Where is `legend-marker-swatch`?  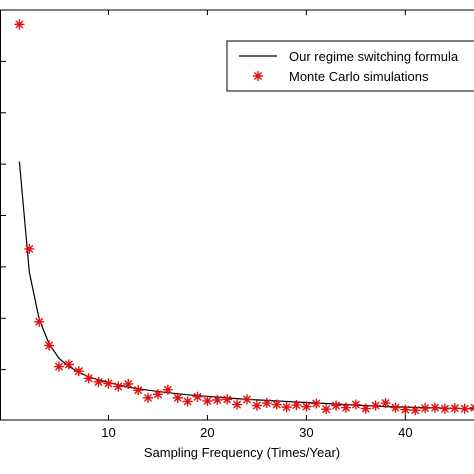 legend-marker-swatch is located at coordinates (258, 76).